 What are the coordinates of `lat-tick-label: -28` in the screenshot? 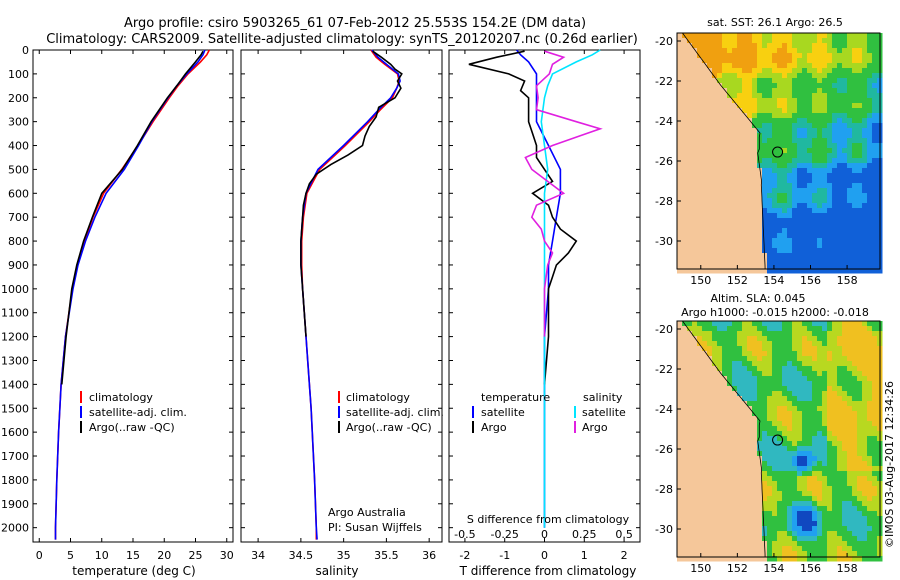 It's located at (664, 489).